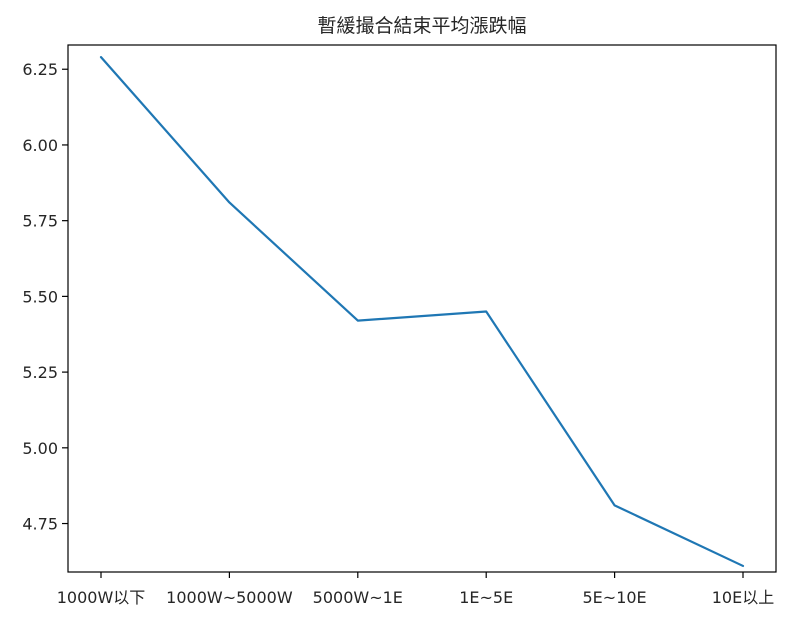  What do you see at coordinates (229, 597) in the screenshot?
I see `x-tick-label: 1000W~5000W` at bounding box center [229, 597].